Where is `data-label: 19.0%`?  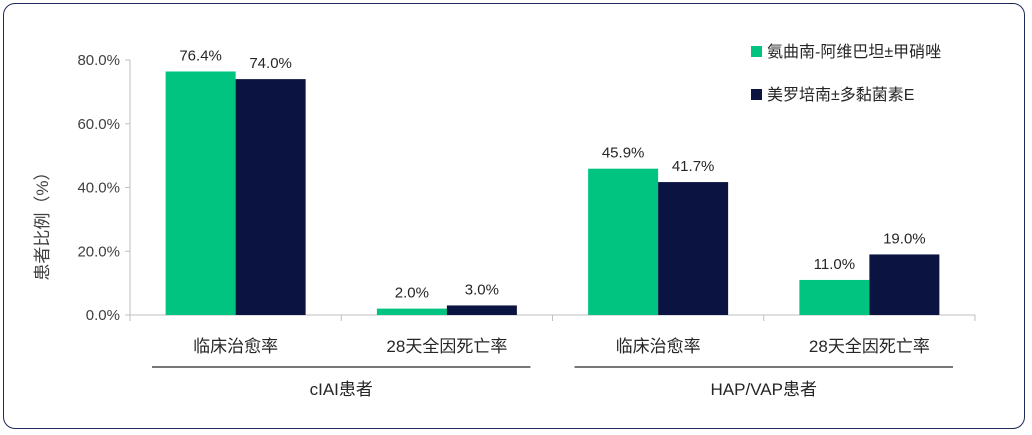
data-label: 19.0% is located at coordinates (904, 238).